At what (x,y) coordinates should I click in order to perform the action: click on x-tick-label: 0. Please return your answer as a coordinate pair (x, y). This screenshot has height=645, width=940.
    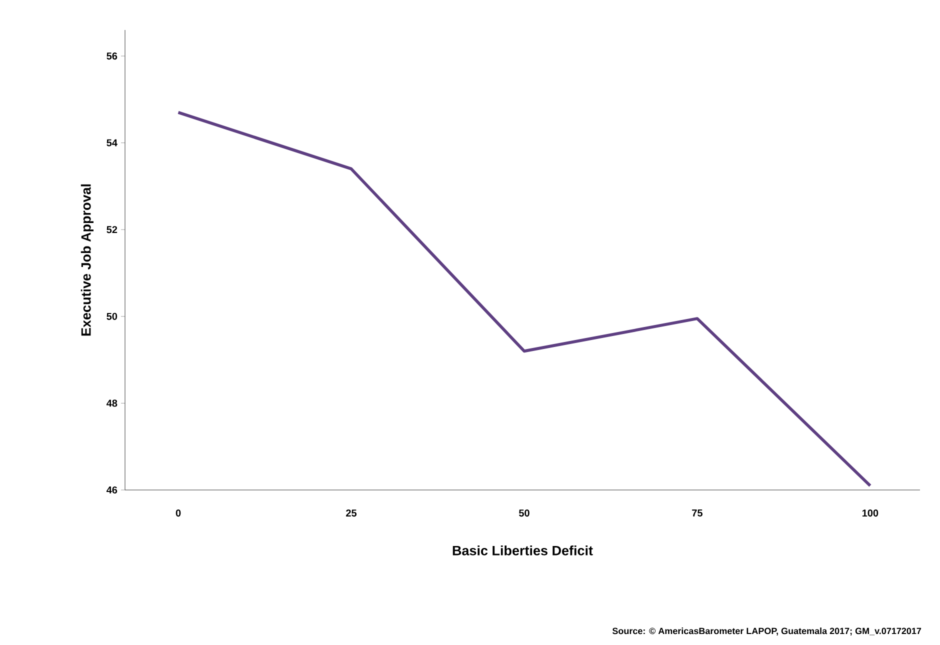
    Looking at the image, I should click on (178, 513).